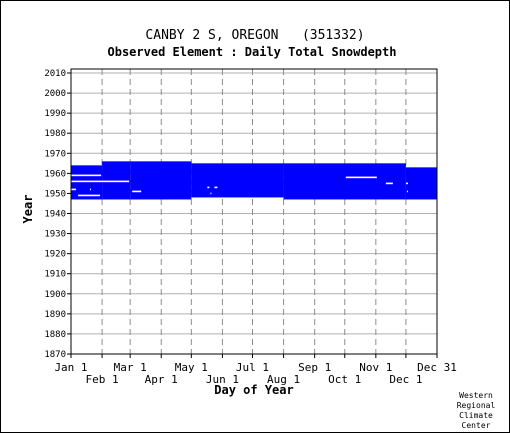 This screenshot has width=510, height=433. Describe the element at coordinates (476, 395) in the screenshot. I see `credit-line-1: Western` at that location.